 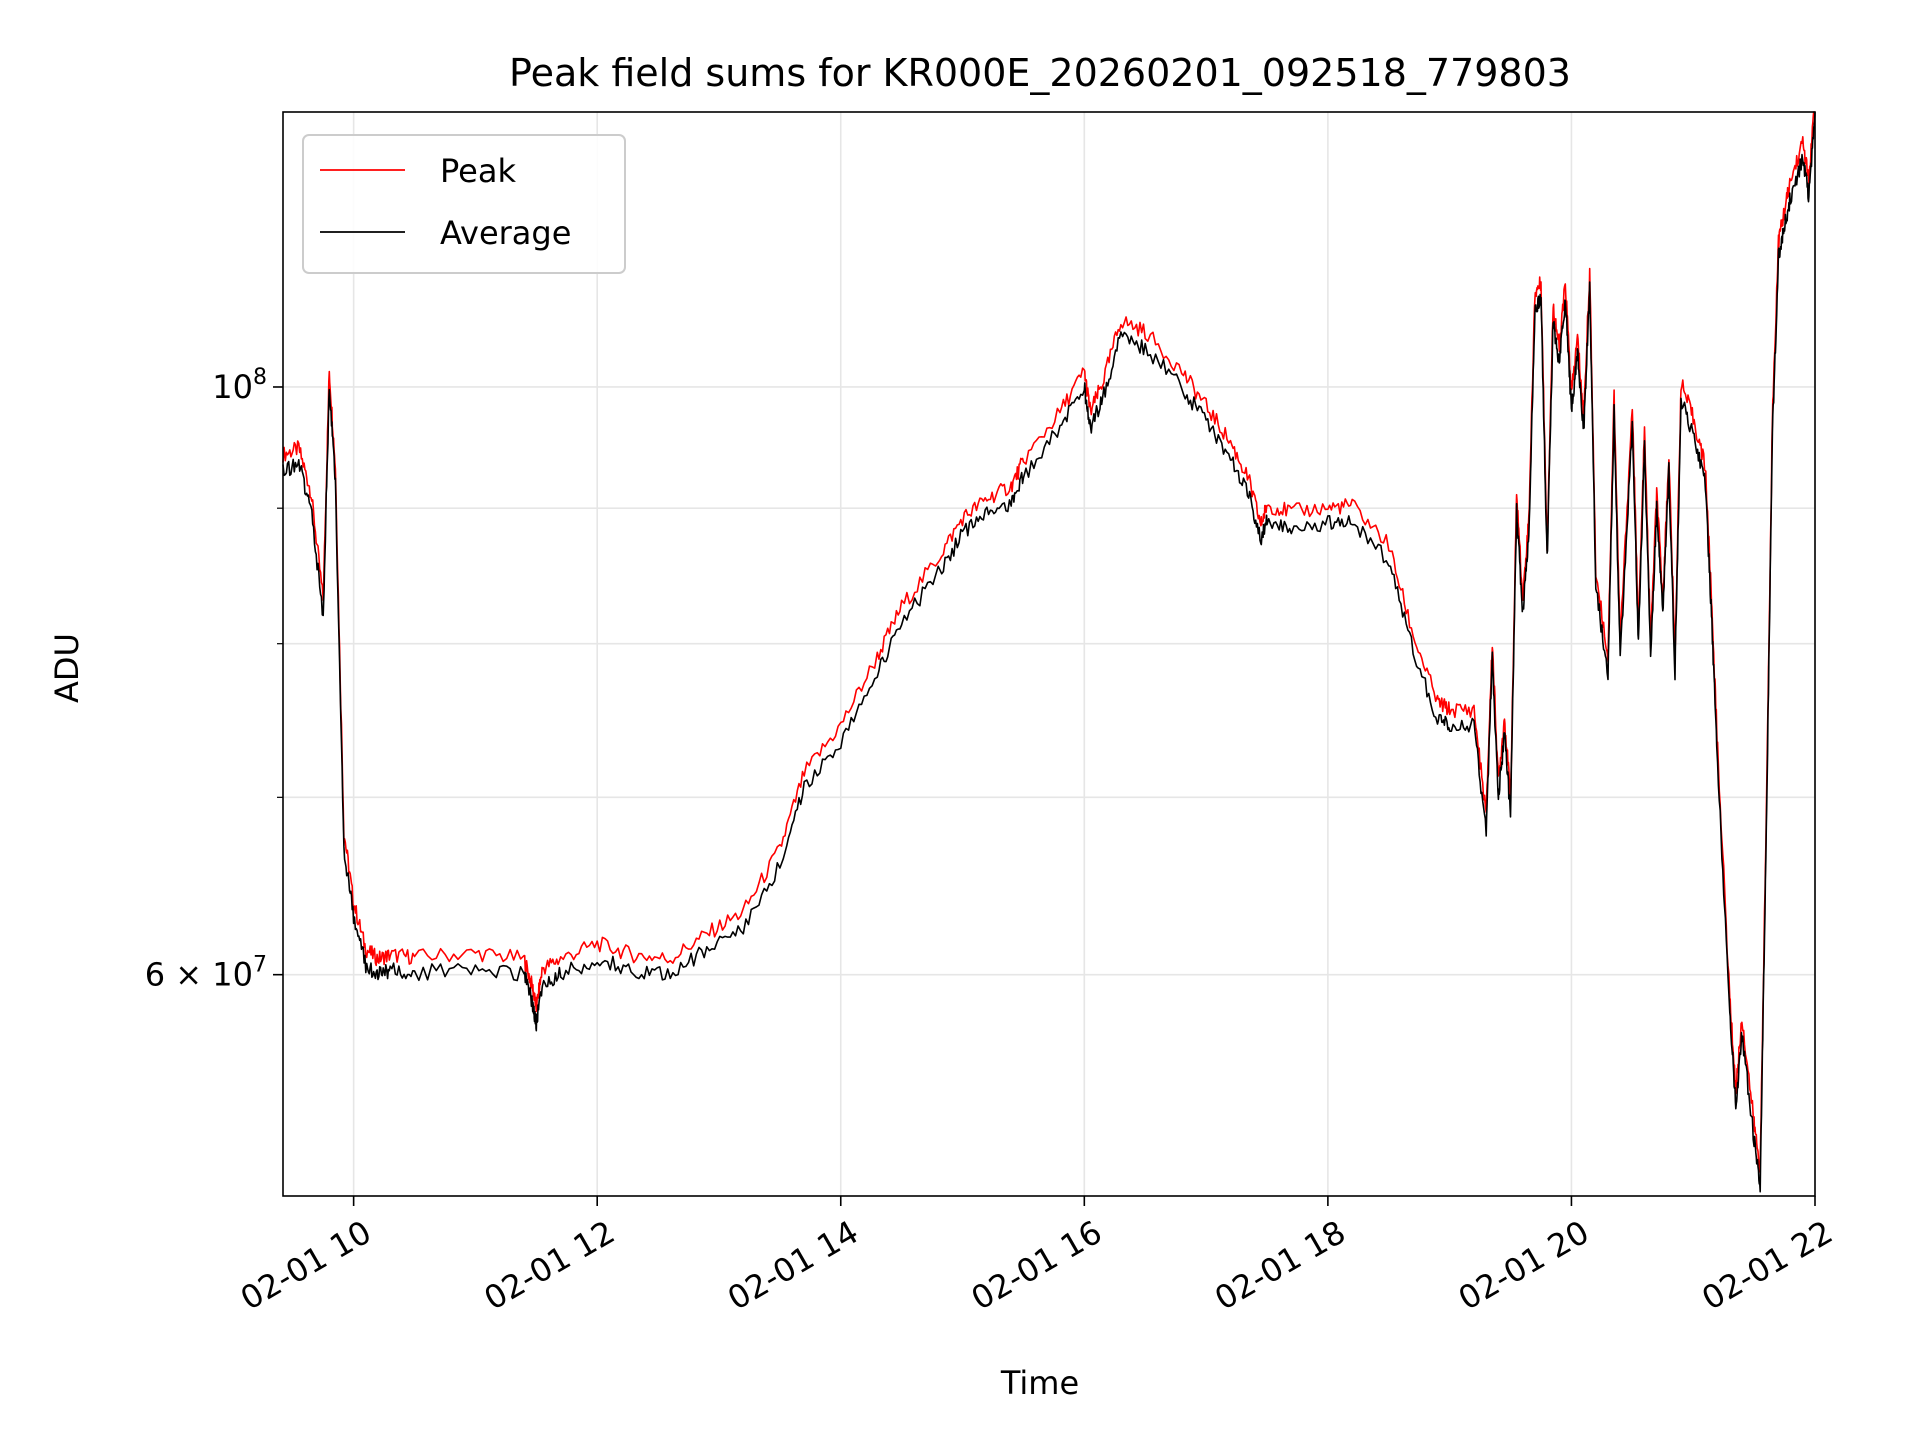 I want to click on y-tick-label-base: 6 × 10, so click(x=199, y=975).